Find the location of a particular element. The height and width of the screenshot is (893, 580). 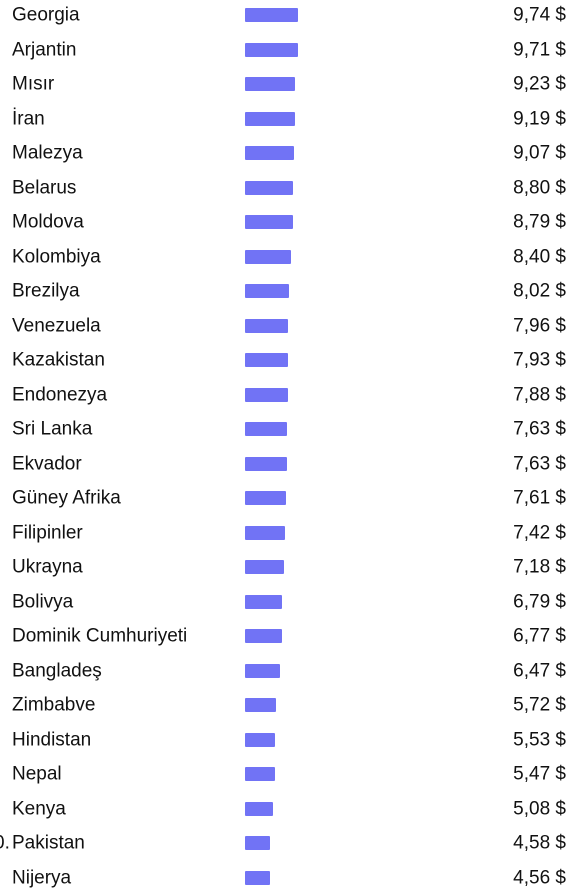

chart-row: Moldova 8,79 $ is located at coordinates (290, 222).